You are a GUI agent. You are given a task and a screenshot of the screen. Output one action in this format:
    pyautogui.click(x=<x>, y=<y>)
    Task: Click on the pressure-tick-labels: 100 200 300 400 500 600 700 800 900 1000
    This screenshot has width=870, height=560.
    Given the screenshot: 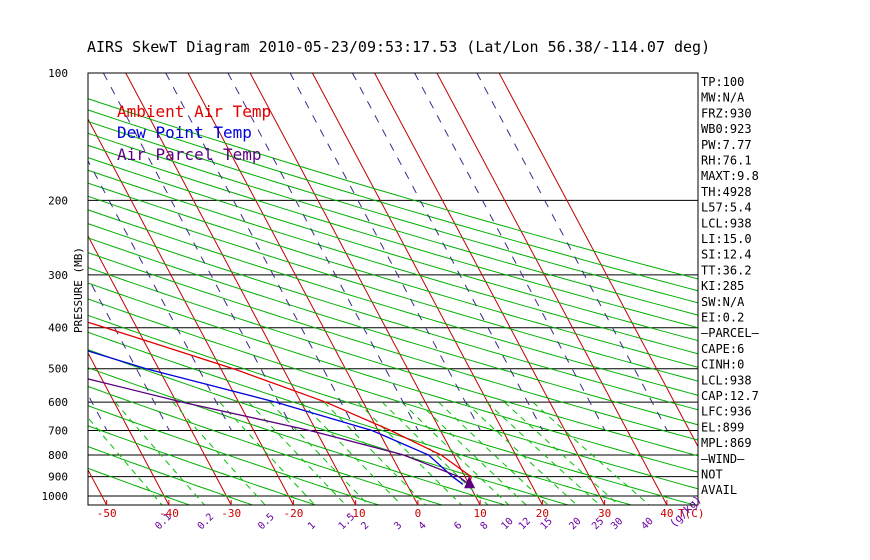 What is the action you would take?
    pyautogui.click(x=55, y=285)
    